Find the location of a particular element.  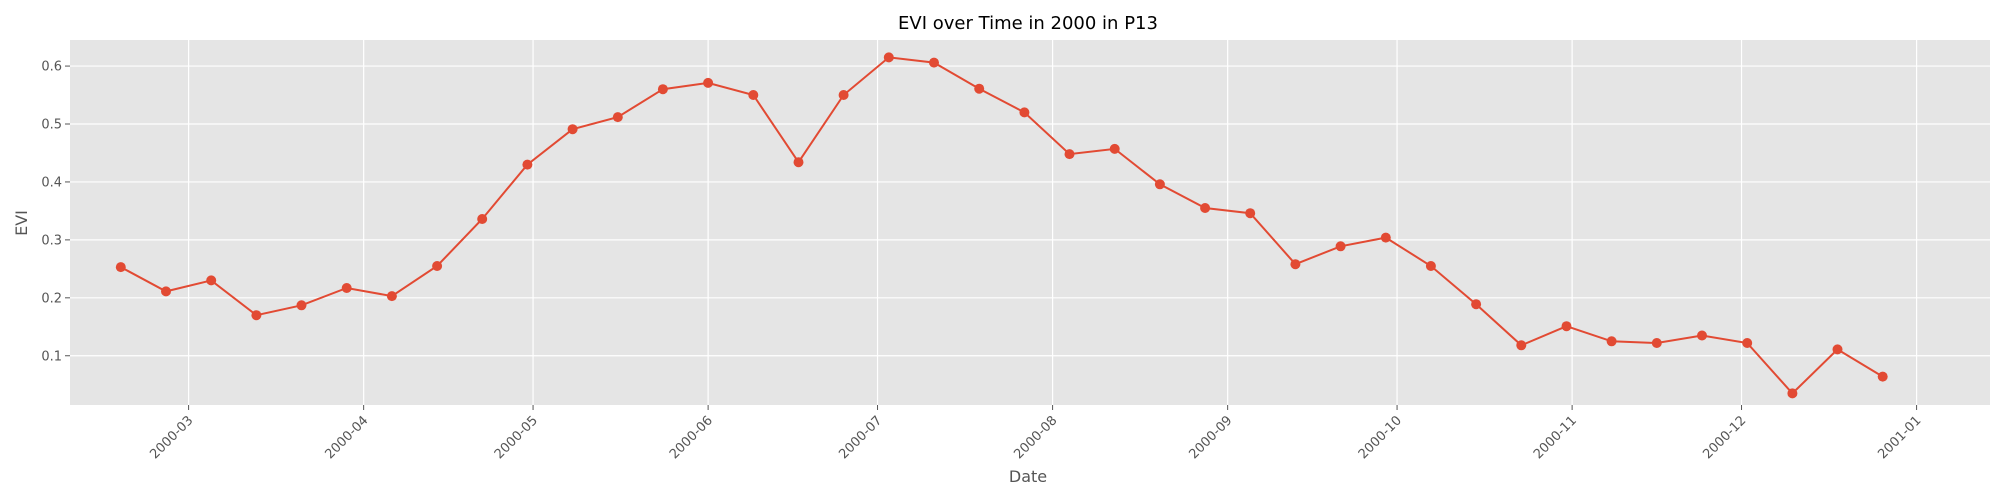

x-tick-label: 2000-08 is located at coordinates (1035, 437).